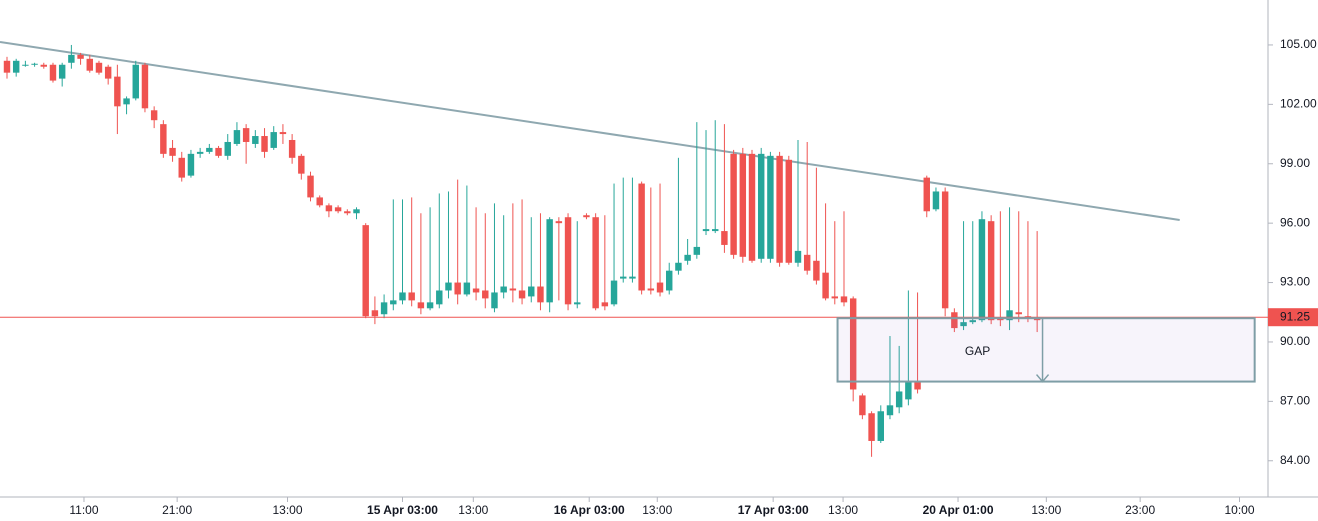 This screenshot has width=1318, height=521. Describe the element at coordinates (958, 510) in the screenshot. I see `x-tick-label: 20 Apr 01:00` at that location.